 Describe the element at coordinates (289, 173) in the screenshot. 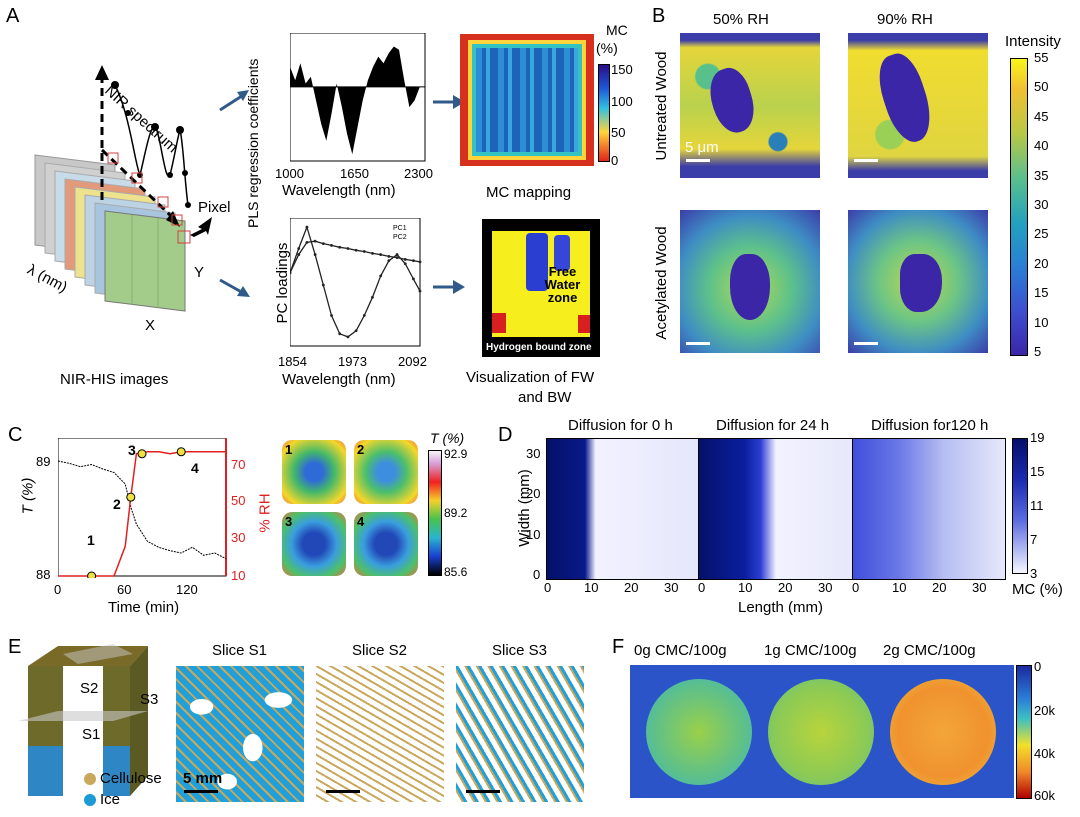

I see `pls-tick-1000: 1000` at that location.